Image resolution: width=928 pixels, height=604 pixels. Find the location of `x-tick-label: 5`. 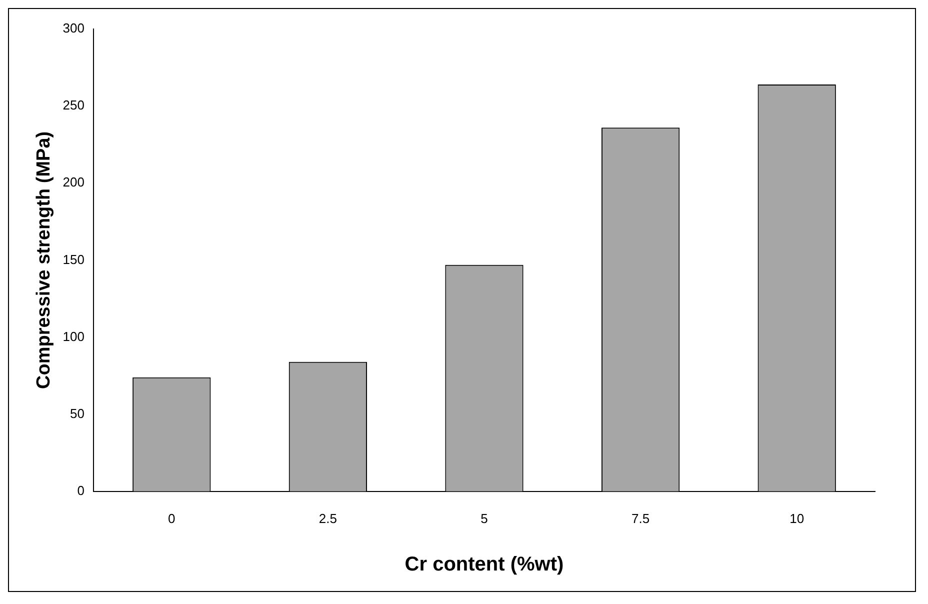

x-tick-label: 5 is located at coordinates (484, 518).